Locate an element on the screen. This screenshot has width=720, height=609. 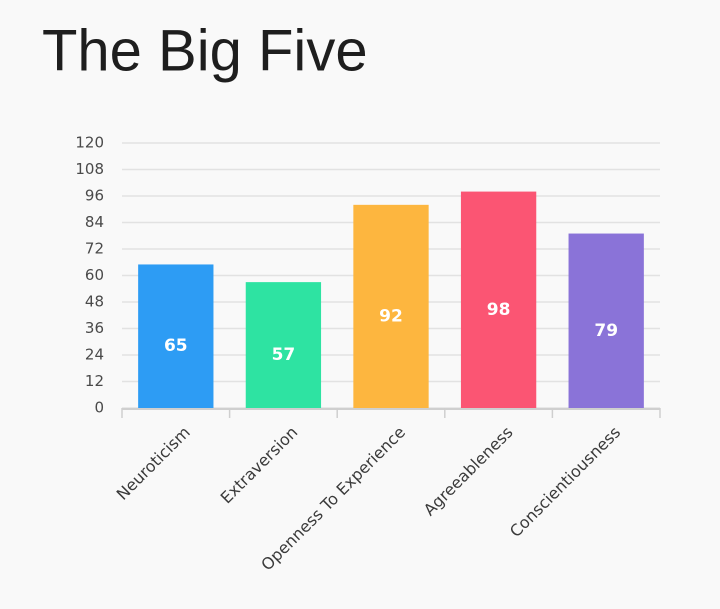
y-tick-label: 0 is located at coordinates (99, 408).